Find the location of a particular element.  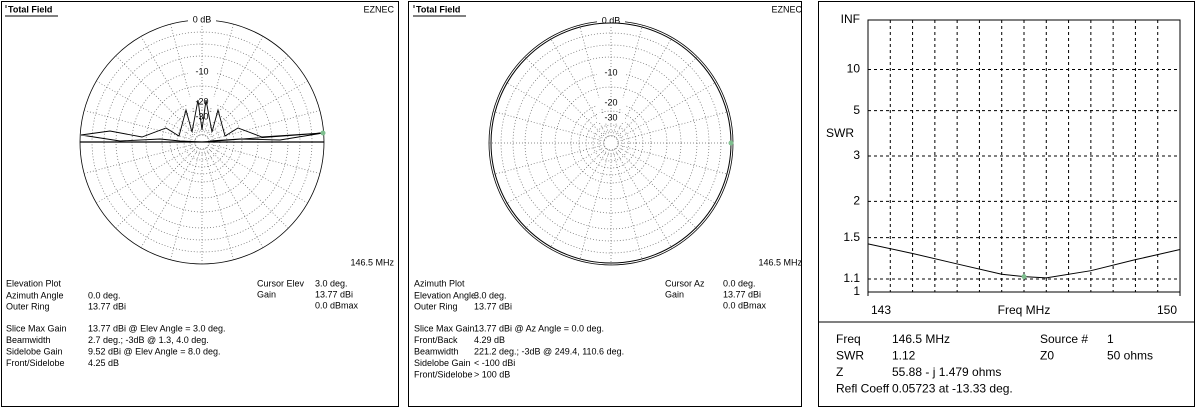

info-value: 0.0 deg. is located at coordinates (104, 295).